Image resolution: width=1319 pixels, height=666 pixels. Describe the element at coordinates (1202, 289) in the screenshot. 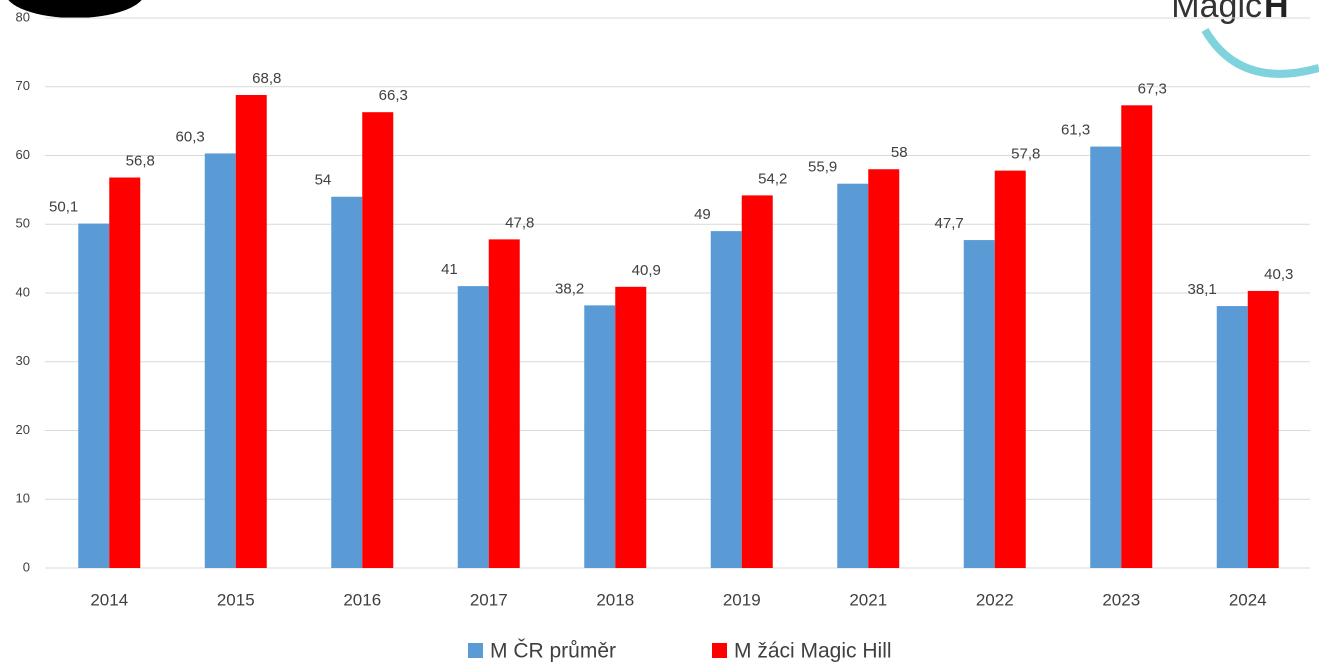

I see `value-label: 38,1` at that location.